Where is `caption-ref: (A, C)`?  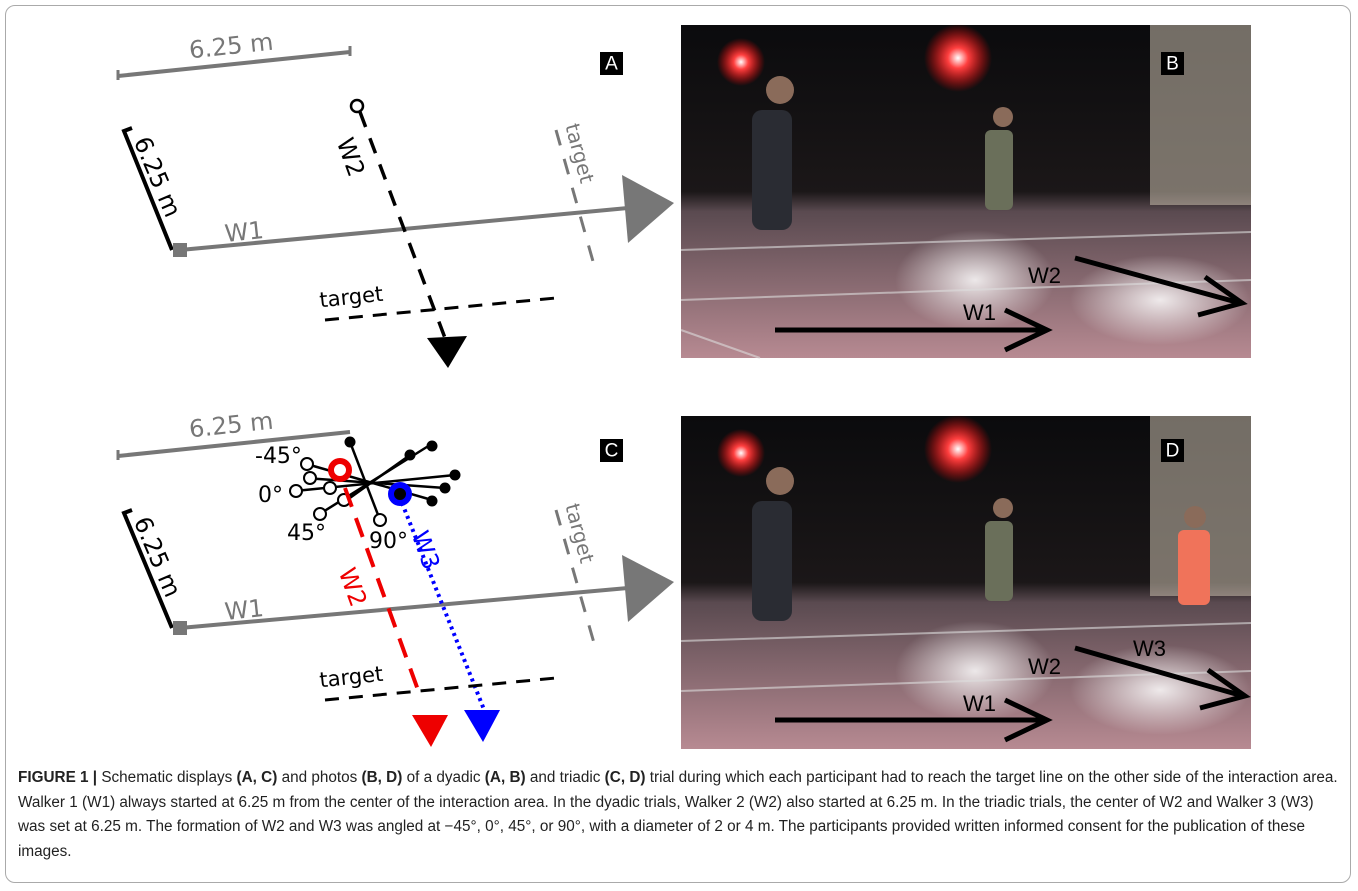 caption-ref: (A, C) is located at coordinates (257, 777).